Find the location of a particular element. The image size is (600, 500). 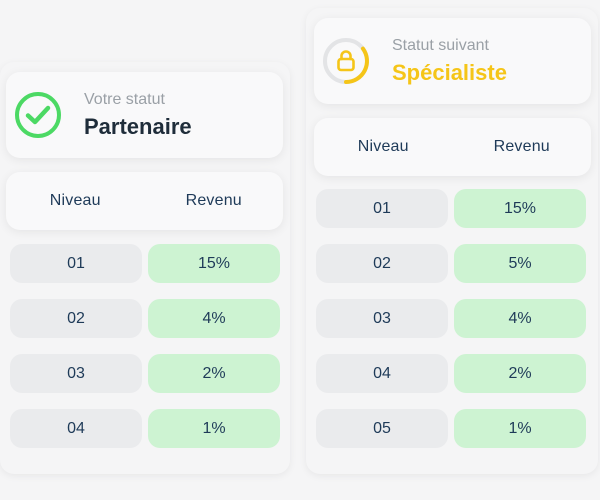

lock-progress-icon is located at coordinates (346, 61).